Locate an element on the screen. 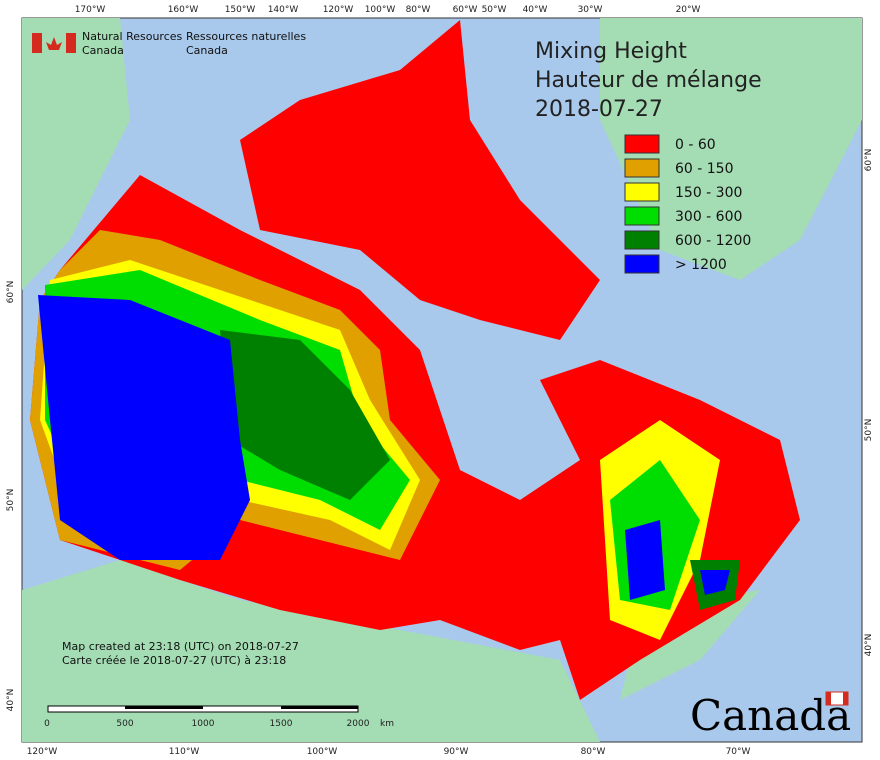 The height and width of the screenshot is (760, 880). legend-label: 0 - 60 is located at coordinates (695, 145).